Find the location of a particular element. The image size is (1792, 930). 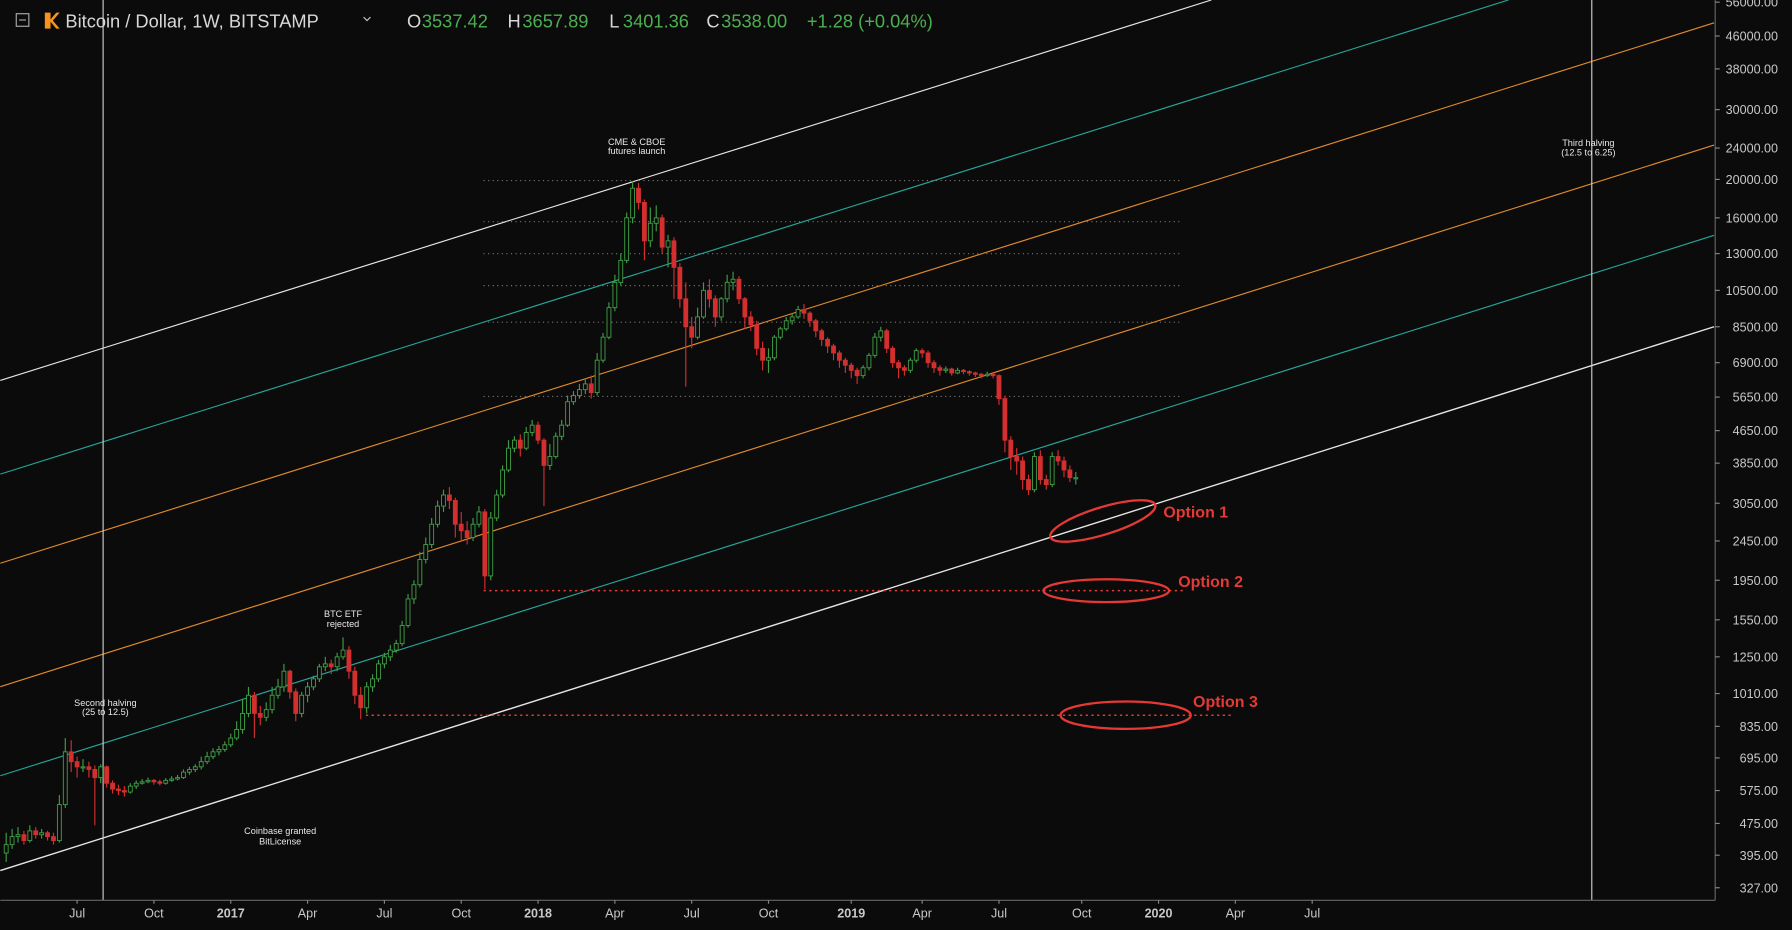

y-tick-label: 4650.00 is located at coordinates (1755, 431).